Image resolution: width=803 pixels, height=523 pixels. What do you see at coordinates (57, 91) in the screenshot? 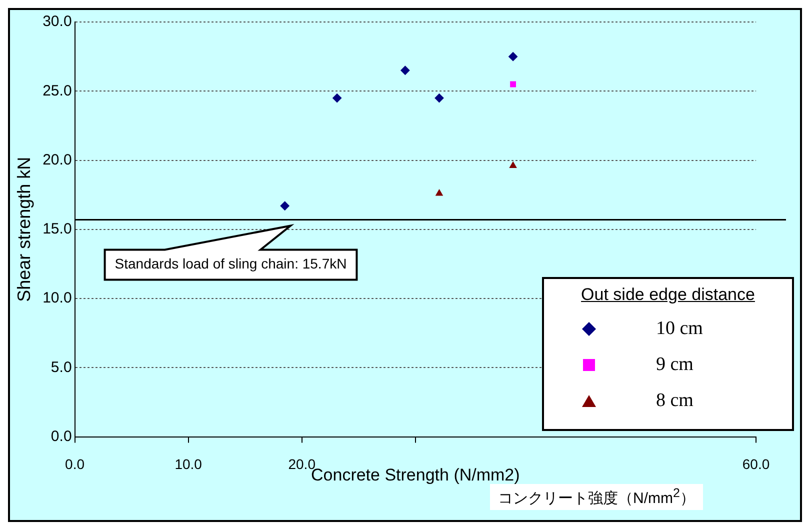
I see `y-tick-label: 25.0` at bounding box center [57, 91].